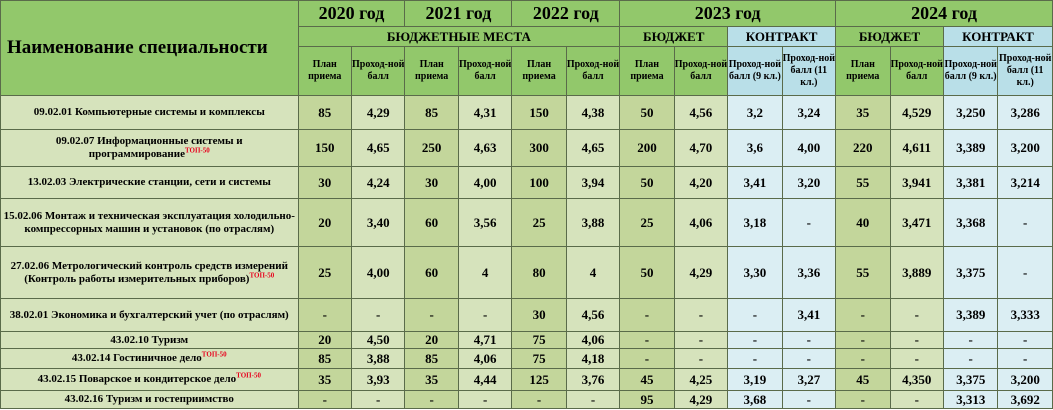 The image size is (1053, 410). Describe the element at coordinates (539, 148) in the screenshot. I see `cell-plan-2022: 300` at that location.